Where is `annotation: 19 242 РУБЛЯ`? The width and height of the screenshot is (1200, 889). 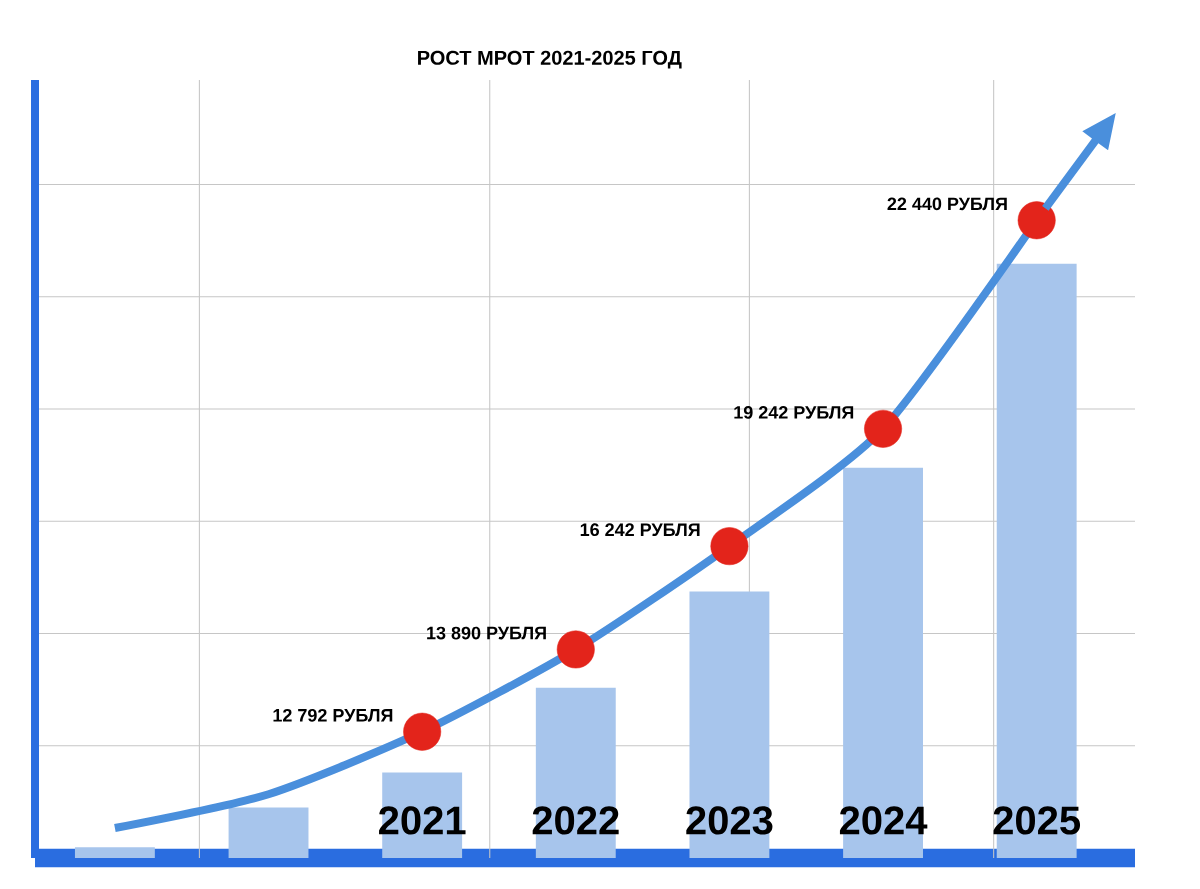
annotation: 19 242 РУБЛЯ is located at coordinates (794, 412).